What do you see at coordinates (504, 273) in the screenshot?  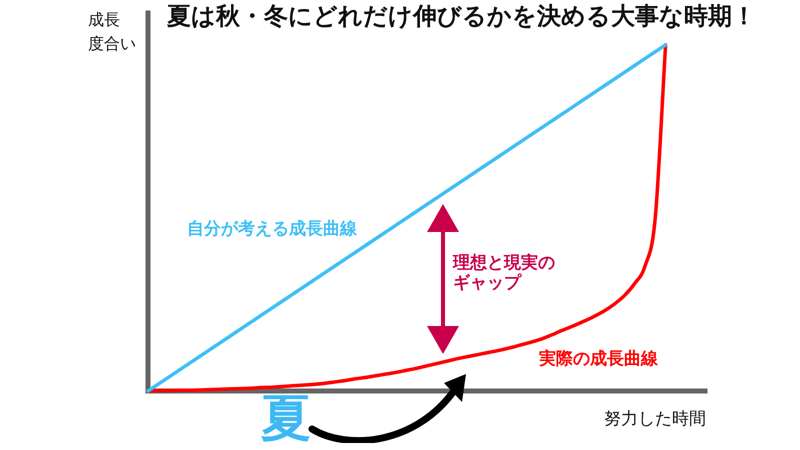 I see `annotation: 理想と現実のギャップ` at bounding box center [504, 273].